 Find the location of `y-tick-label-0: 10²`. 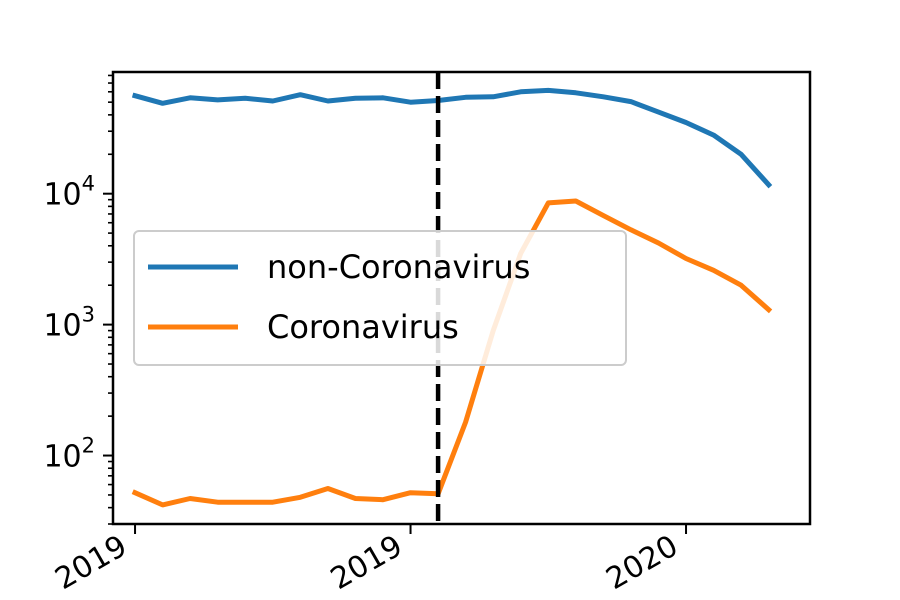

y-tick-label-0: 10² is located at coordinates (69, 454).